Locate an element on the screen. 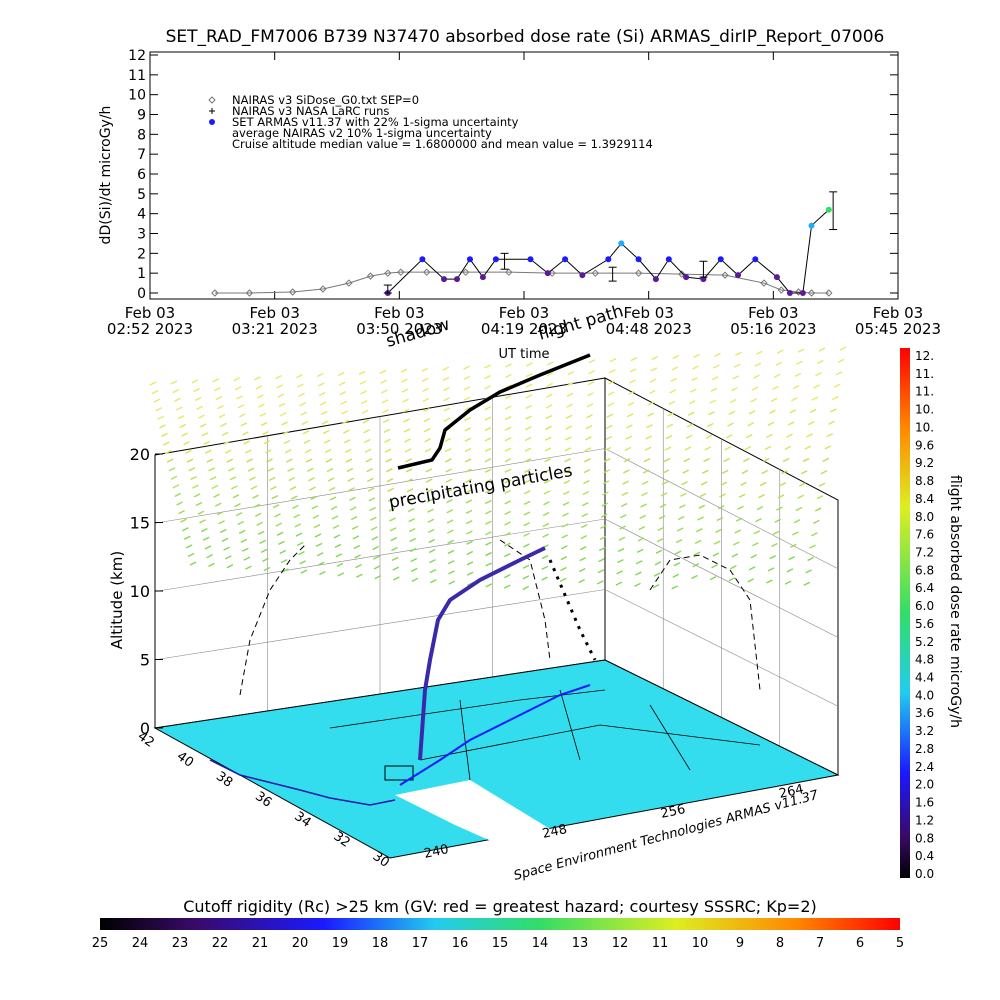 The image size is (1000, 1000). armas-point is located at coordinates (738, 275).